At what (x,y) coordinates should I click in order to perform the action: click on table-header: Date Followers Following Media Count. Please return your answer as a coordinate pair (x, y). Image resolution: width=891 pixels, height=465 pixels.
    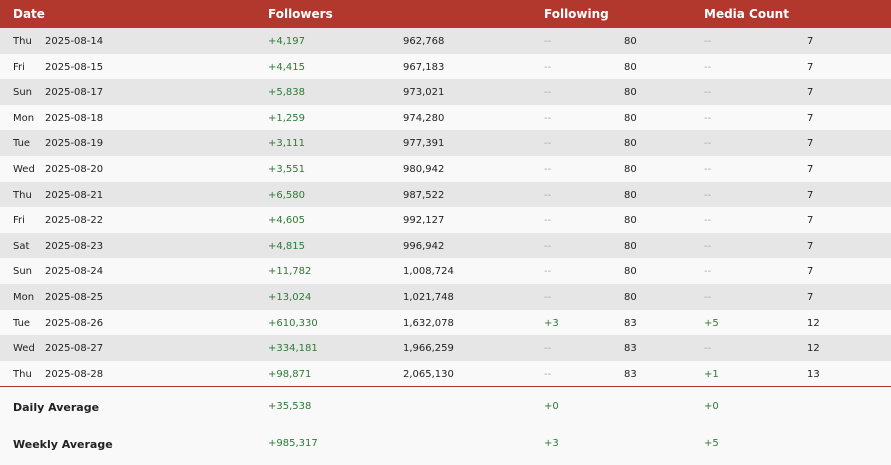
    Looking at the image, I should click on (445, 14).